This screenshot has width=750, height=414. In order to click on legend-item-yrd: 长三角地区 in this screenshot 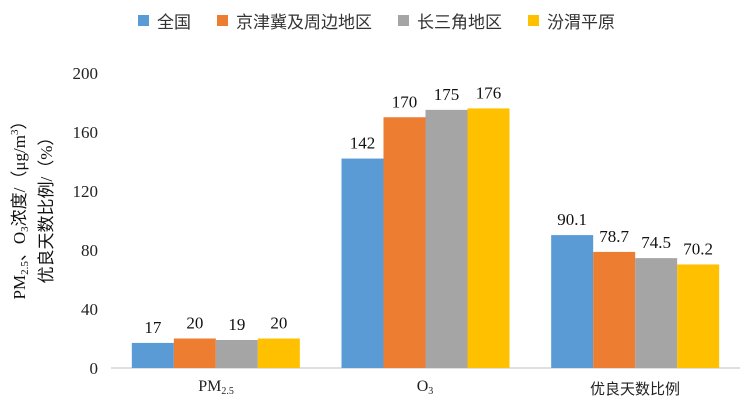, I will do `click(450, 20)`.